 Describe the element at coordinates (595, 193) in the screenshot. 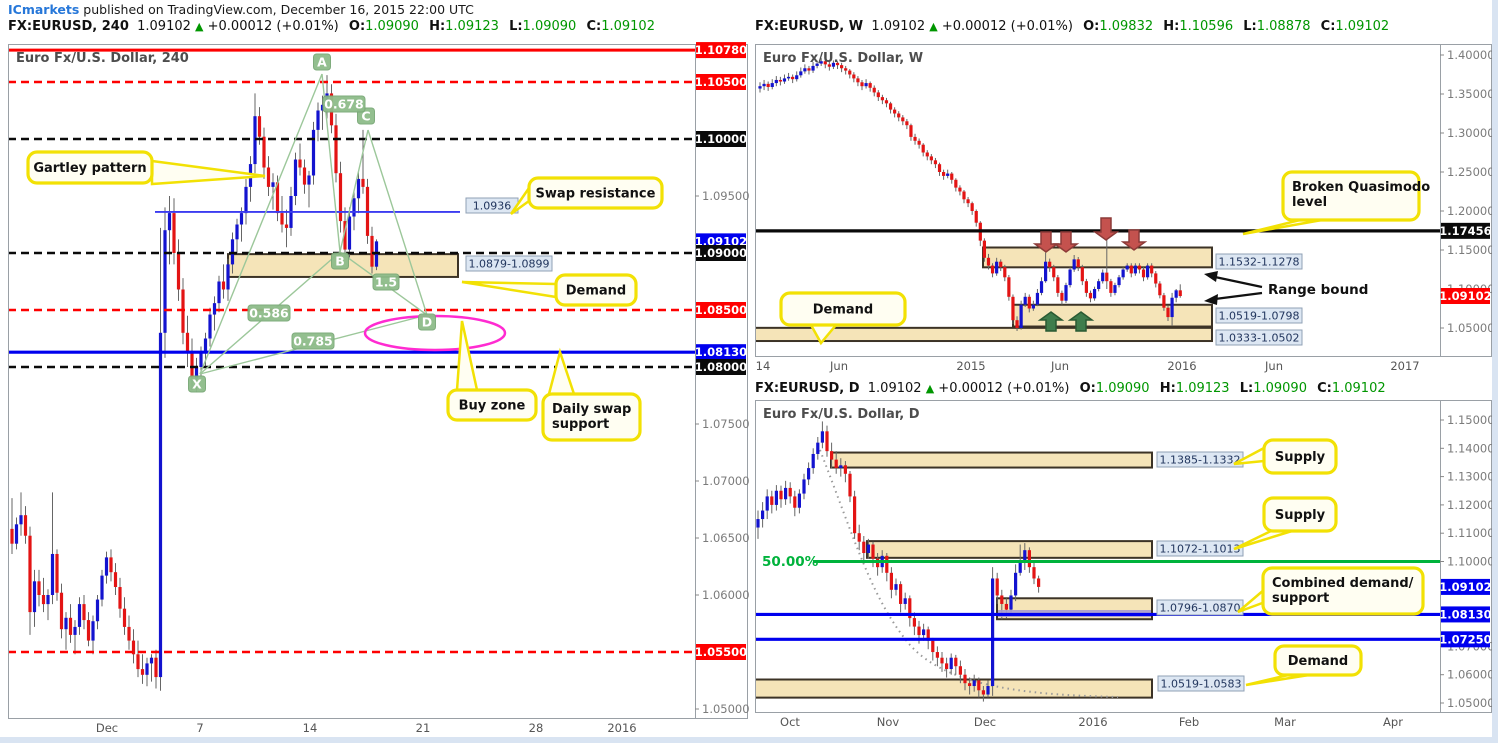

I see `callout-swap-resistance-box` at that location.